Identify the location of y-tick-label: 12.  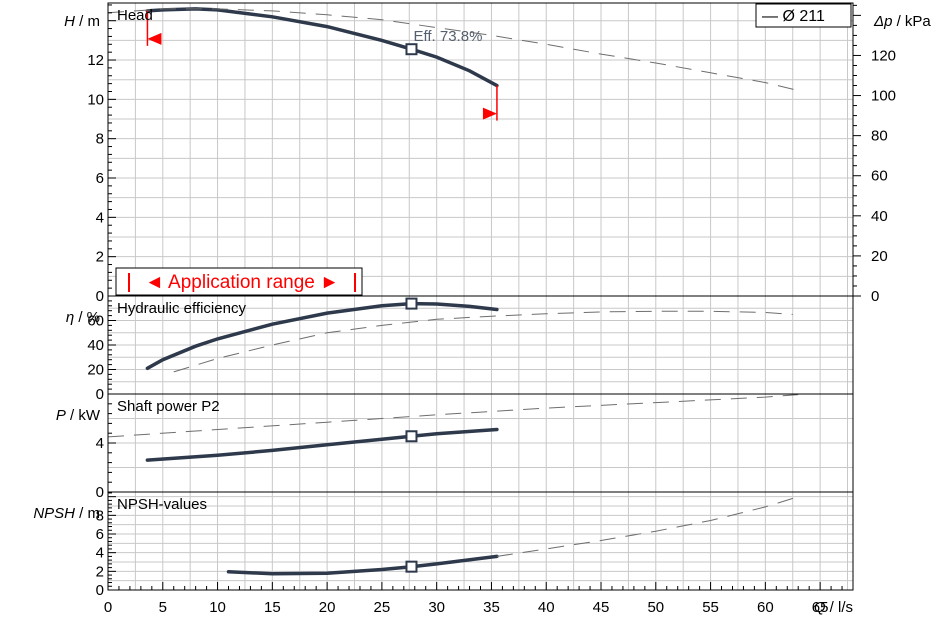
(95, 60).